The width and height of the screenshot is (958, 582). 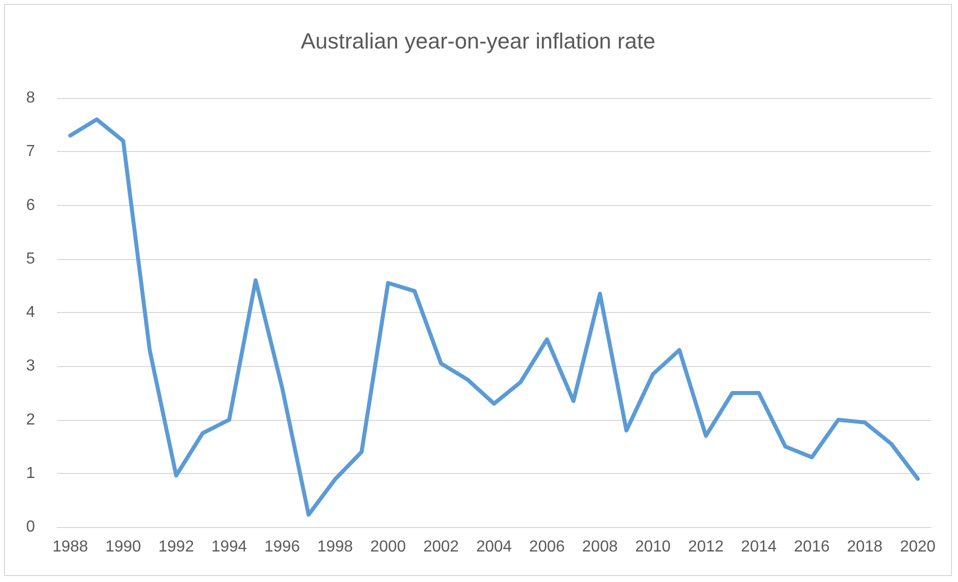 What do you see at coordinates (31, 205) in the screenshot?
I see `y-tick-label: 6` at bounding box center [31, 205].